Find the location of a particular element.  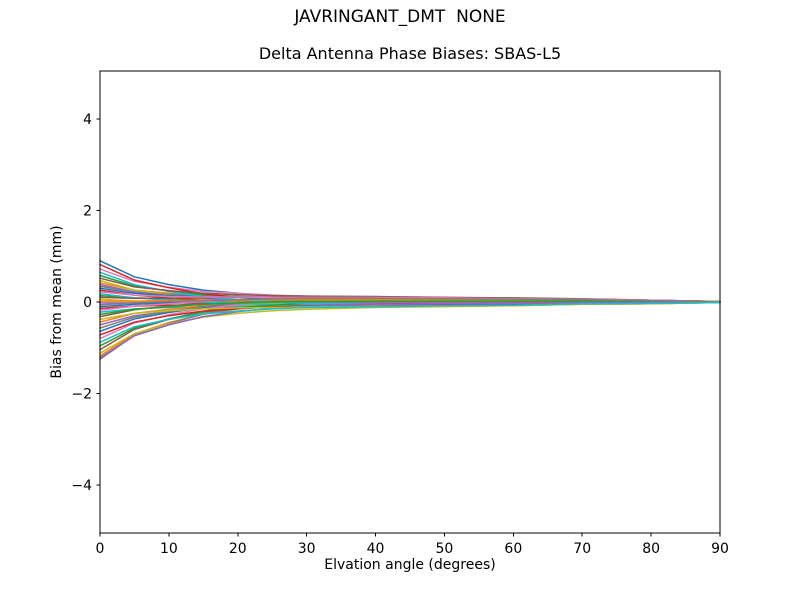

x-tick-label: 80 is located at coordinates (651, 549).